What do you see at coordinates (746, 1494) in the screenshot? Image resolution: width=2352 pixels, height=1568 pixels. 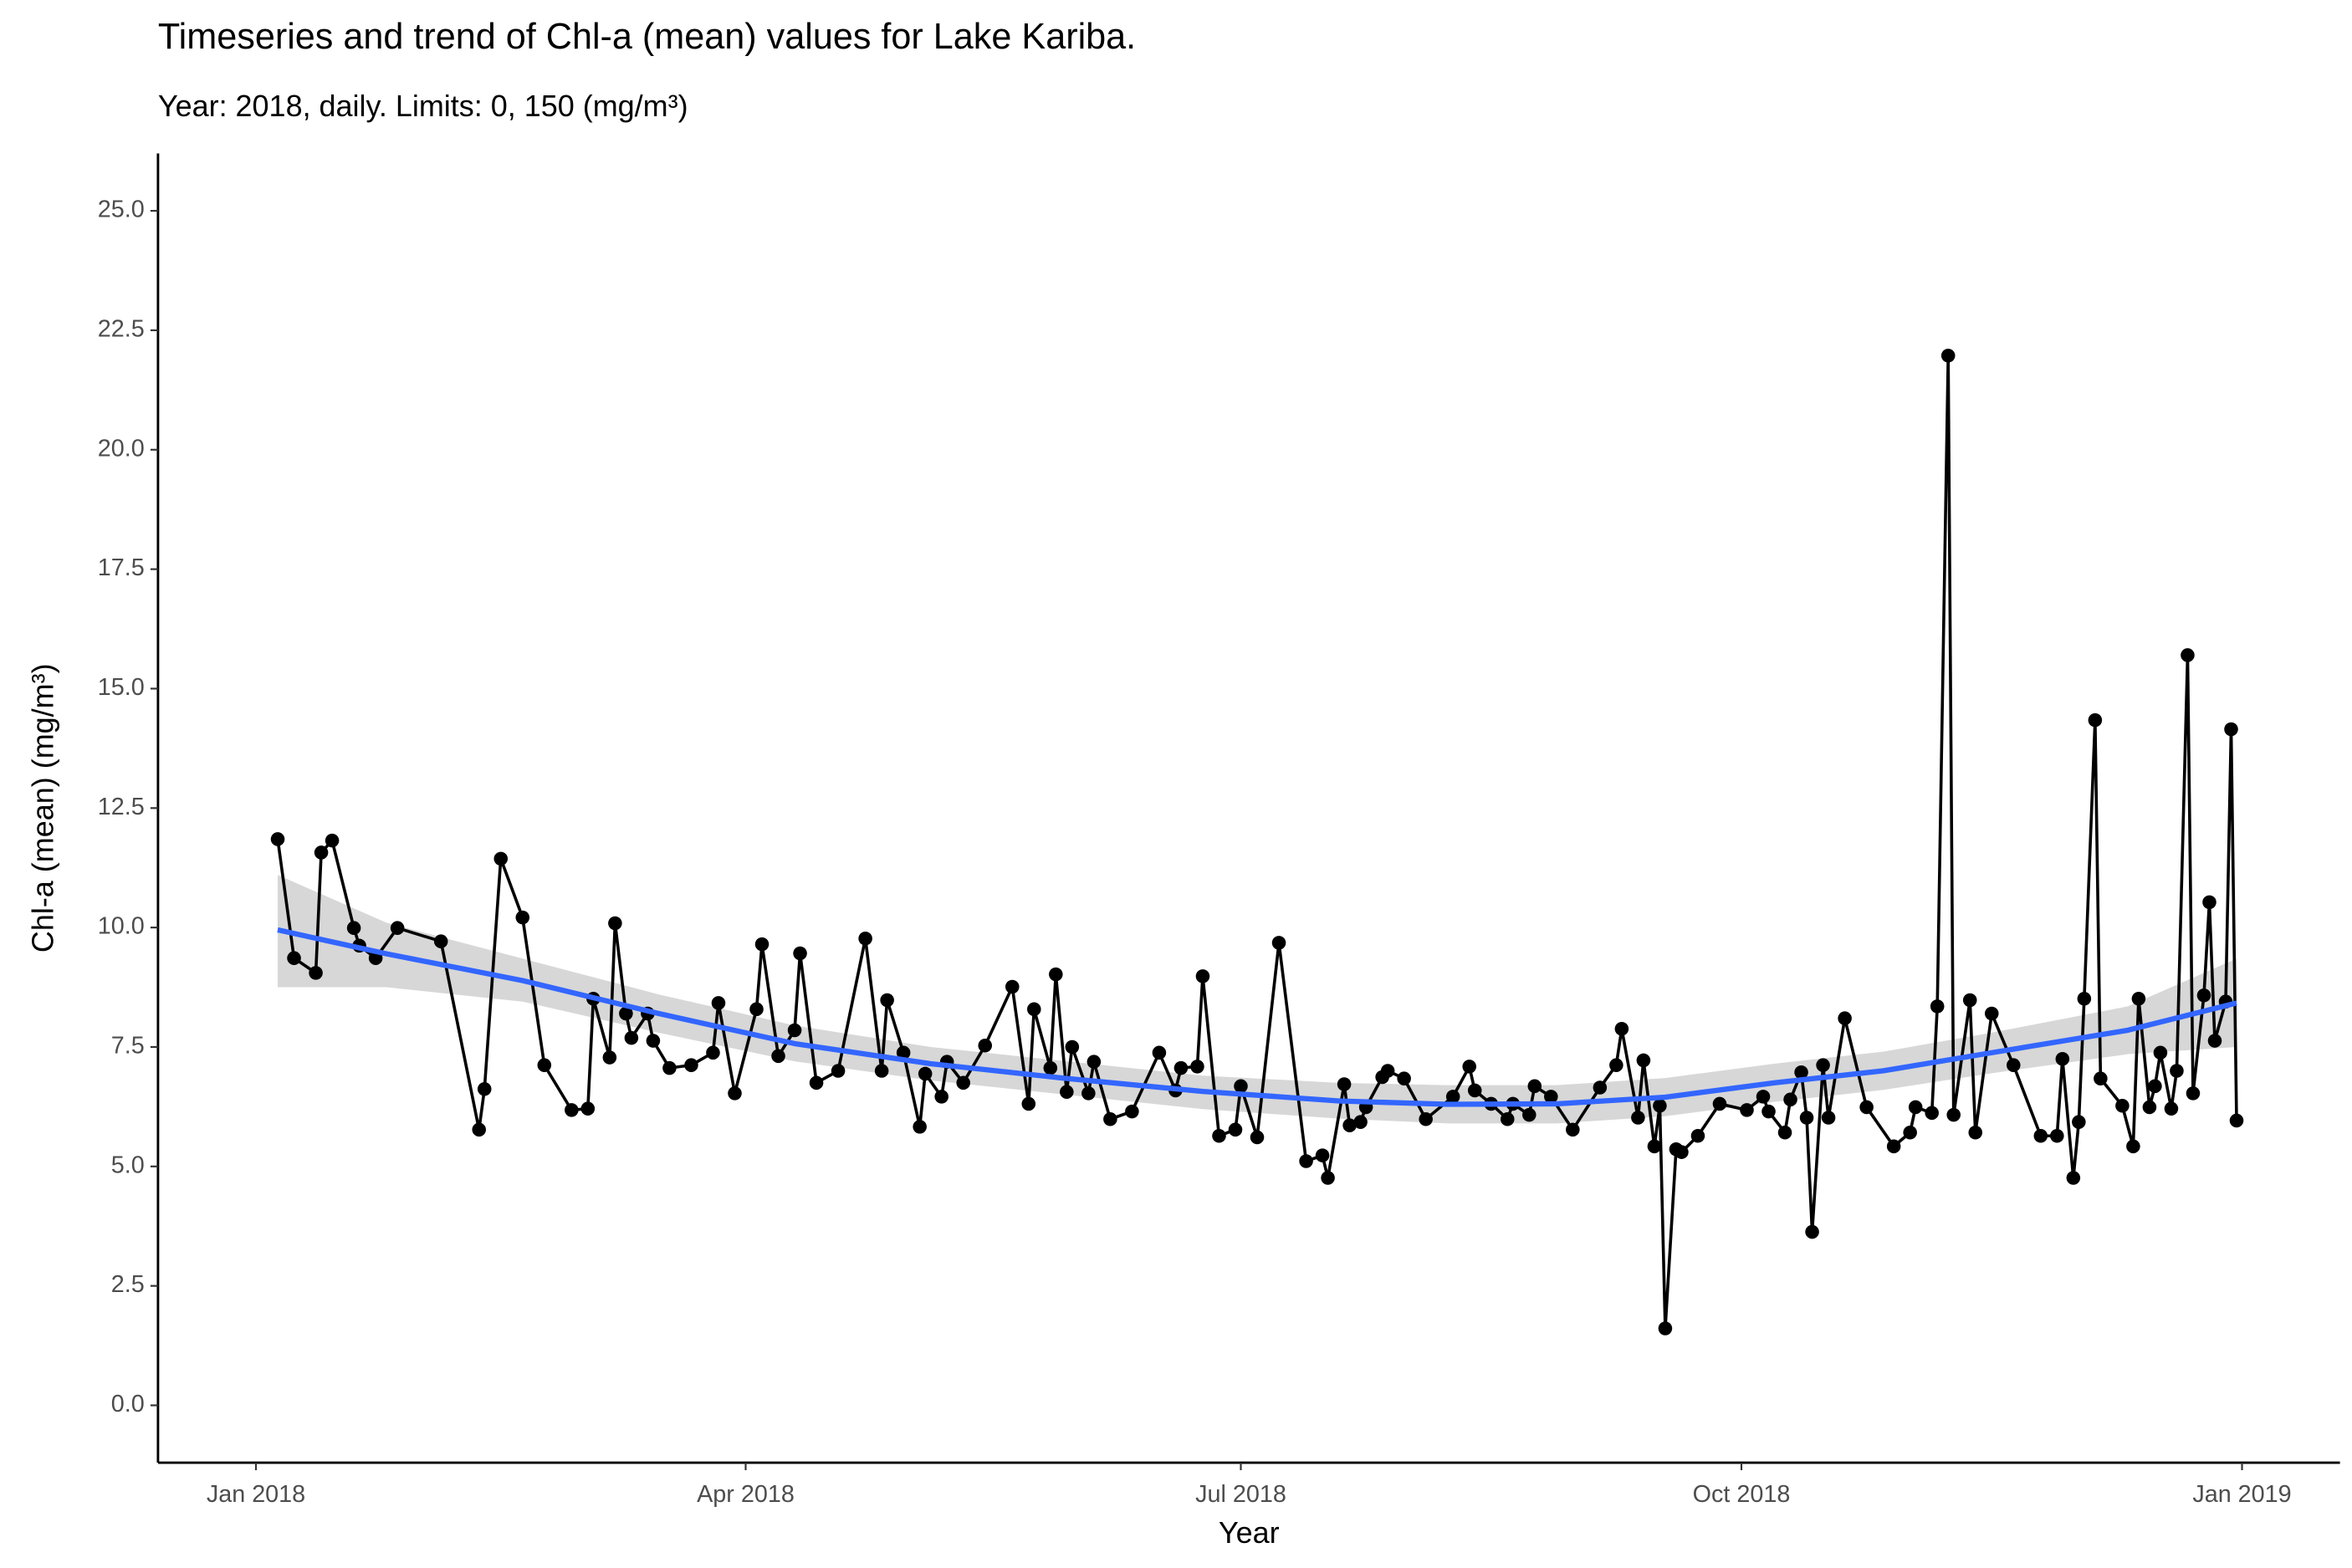 I see `x-tick-label: Apr 2018` at bounding box center [746, 1494].